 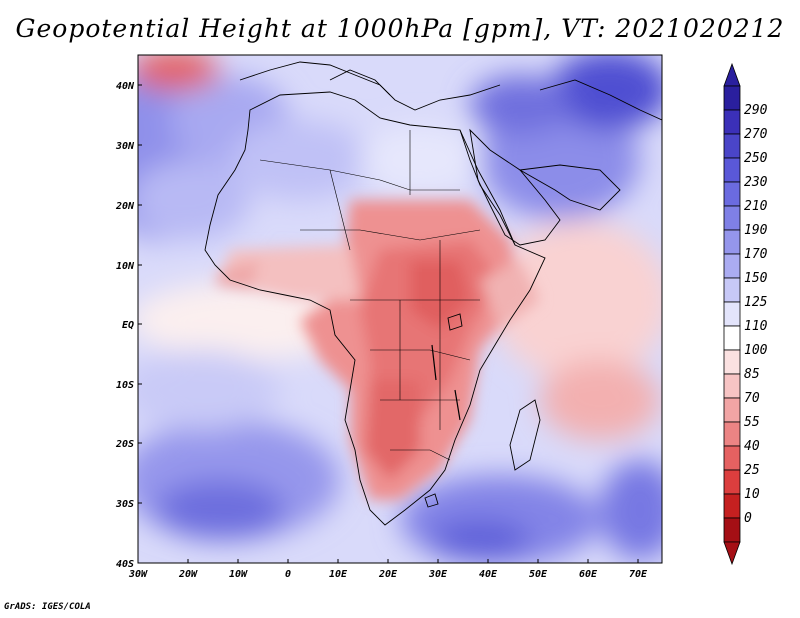 I want to click on lon-tick-label: 50E, so click(x=538, y=574).